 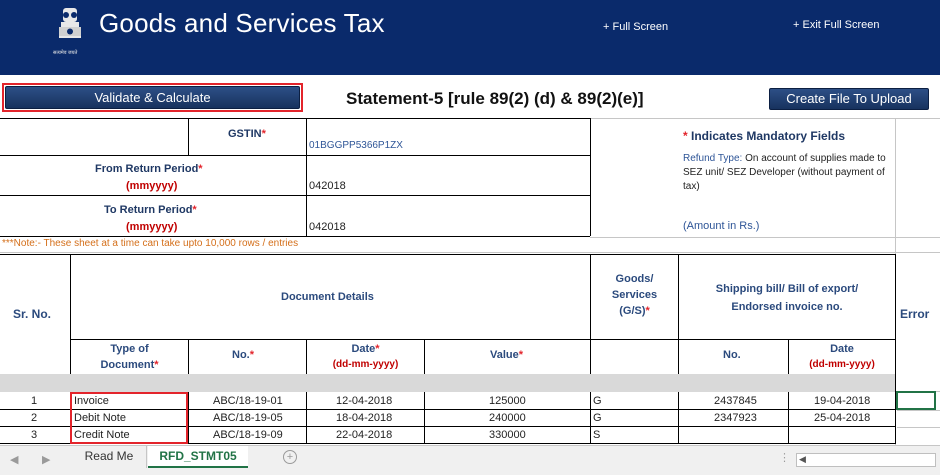 I want to click on goods-services-header: Goods/ Services (G/S)*, so click(x=634, y=295).